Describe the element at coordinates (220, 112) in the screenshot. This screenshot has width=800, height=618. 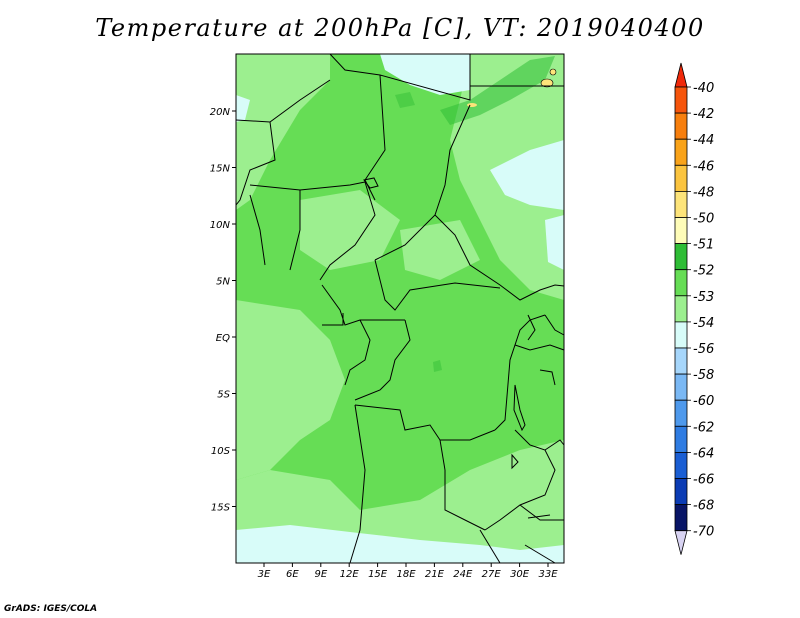
I see `lat-tick-label: 20N` at that location.